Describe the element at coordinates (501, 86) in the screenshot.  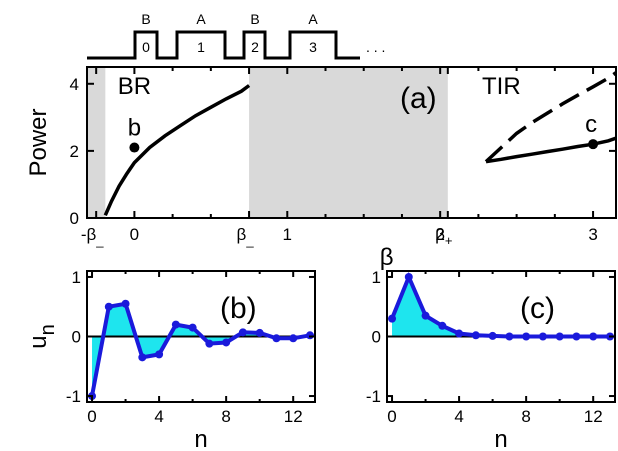
I see `region-label-tir: TIR` at that location.